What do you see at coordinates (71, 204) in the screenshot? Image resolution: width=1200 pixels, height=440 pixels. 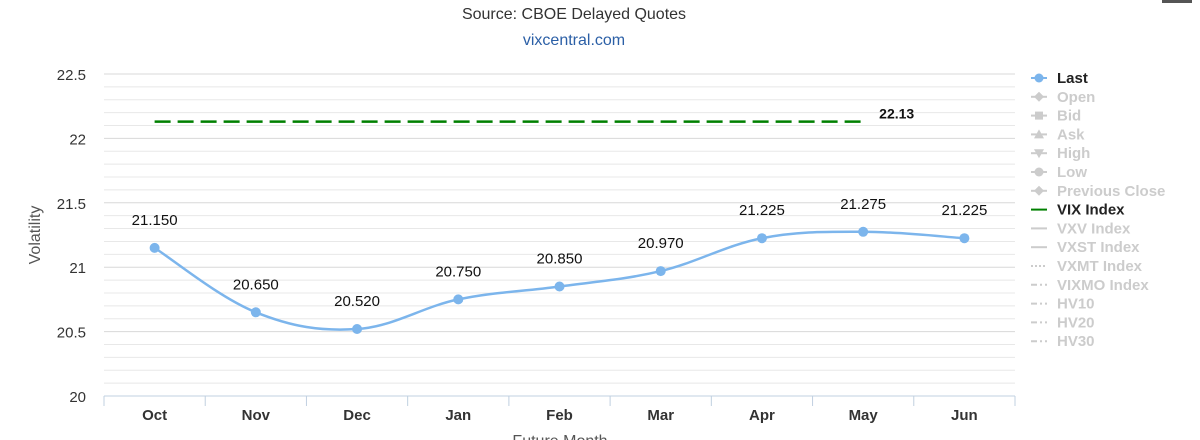 I see `y-tick-label: 21.5` at bounding box center [71, 204].